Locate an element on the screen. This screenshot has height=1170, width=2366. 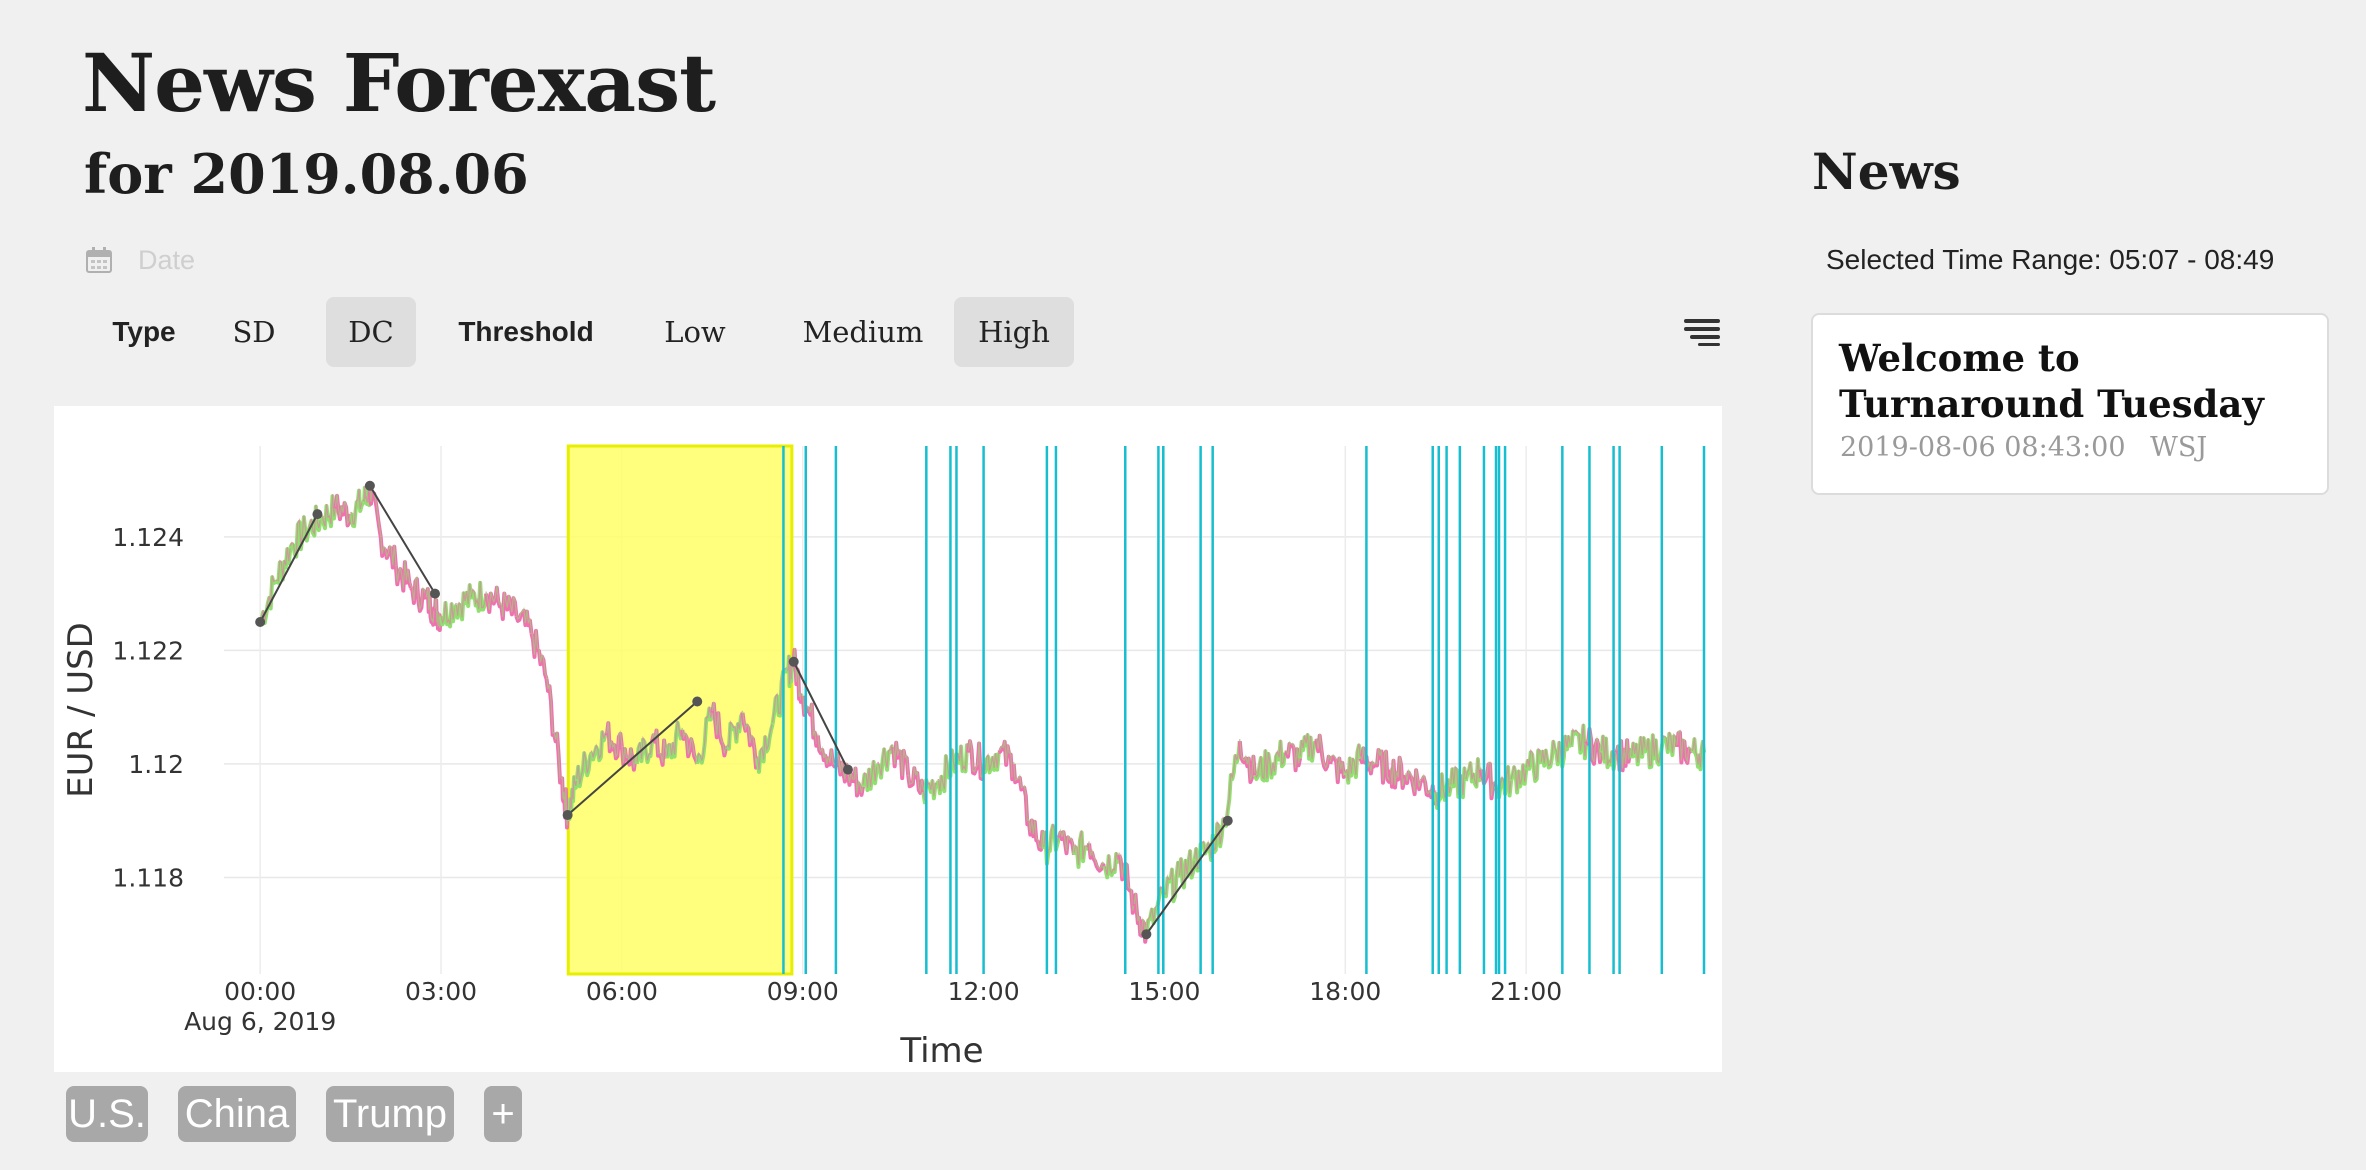
calendar-icon is located at coordinates (99, 260).